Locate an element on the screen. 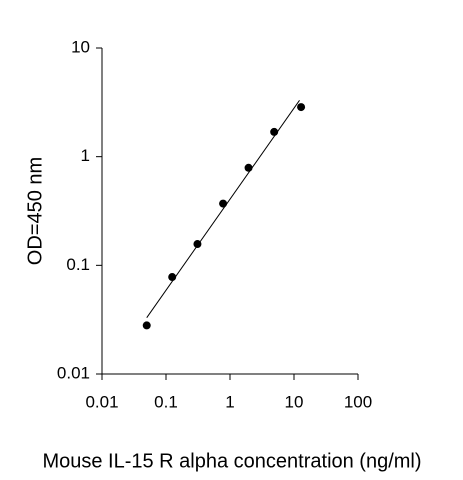 This screenshot has height=480, width=463. y-tick-label: 10 is located at coordinates (80, 46).